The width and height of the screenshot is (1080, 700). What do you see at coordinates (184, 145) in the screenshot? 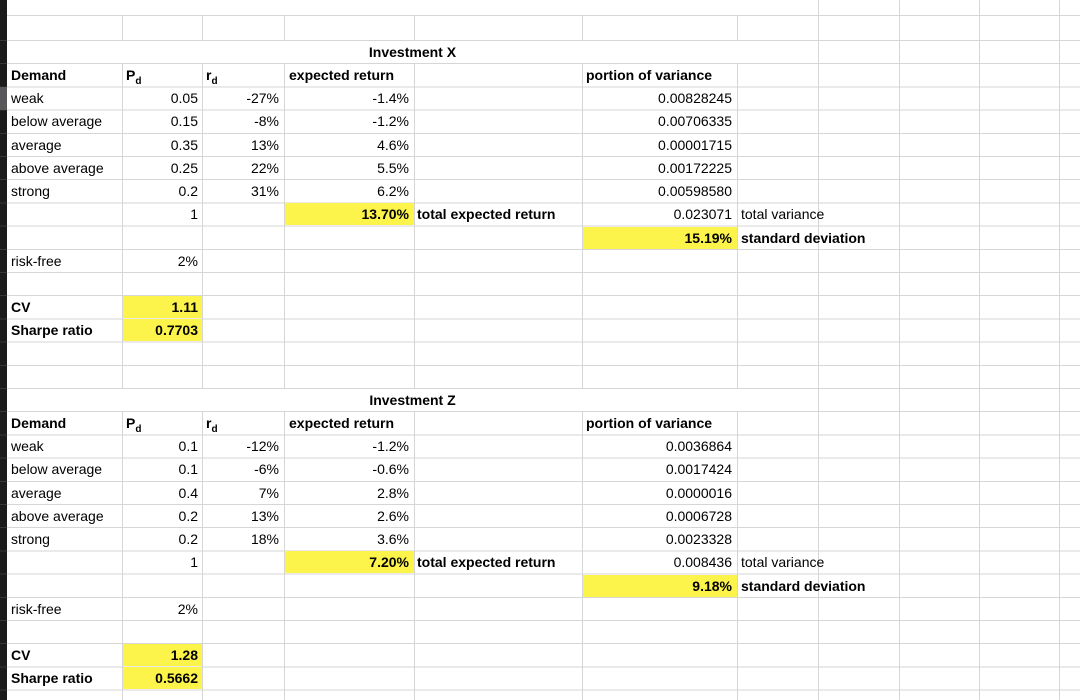
I see `invx-row-average-p: 0.35` at bounding box center [184, 145].